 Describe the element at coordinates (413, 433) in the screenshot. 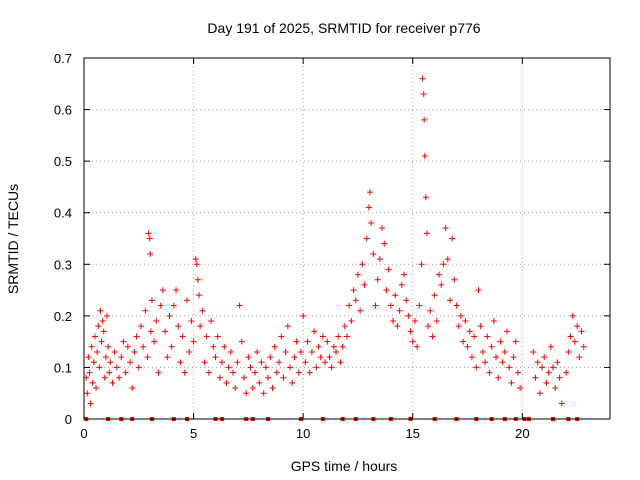

I see `x-tick-label: 15` at that location.